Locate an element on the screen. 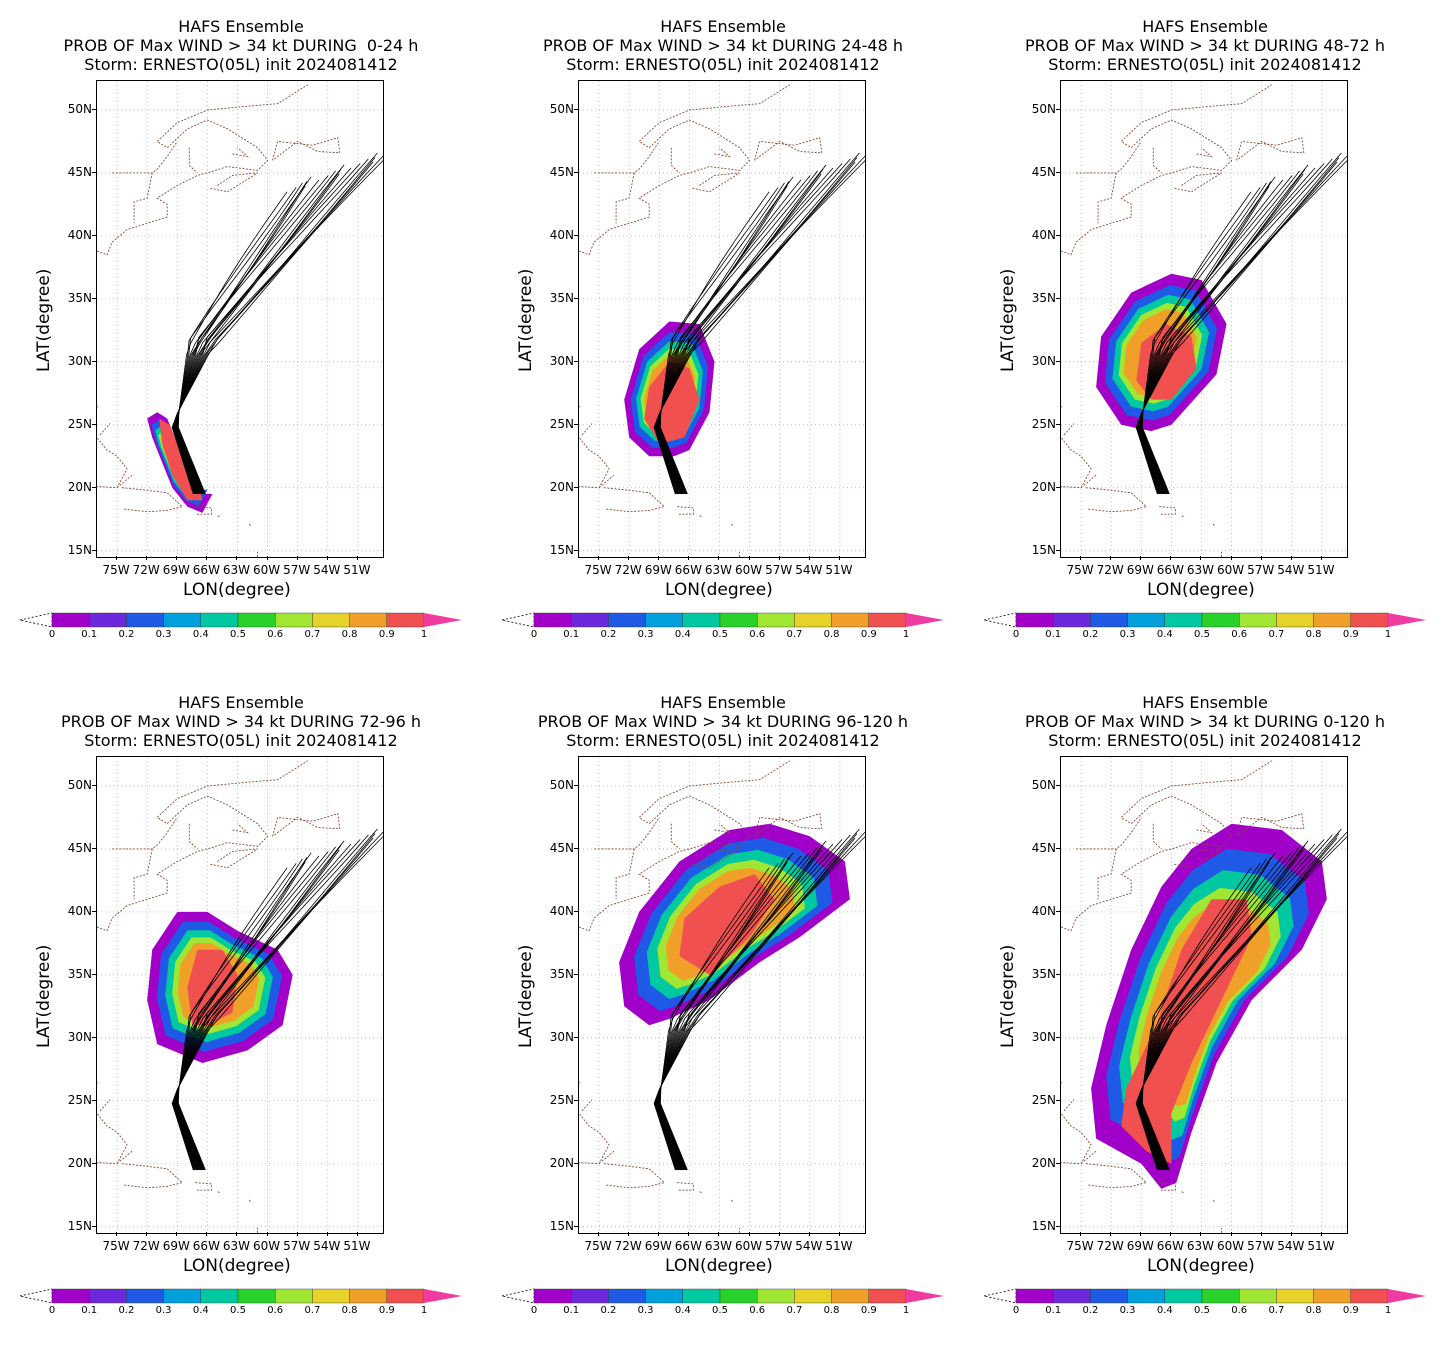  lon-tick-label: 60W is located at coordinates (1231, 1246).